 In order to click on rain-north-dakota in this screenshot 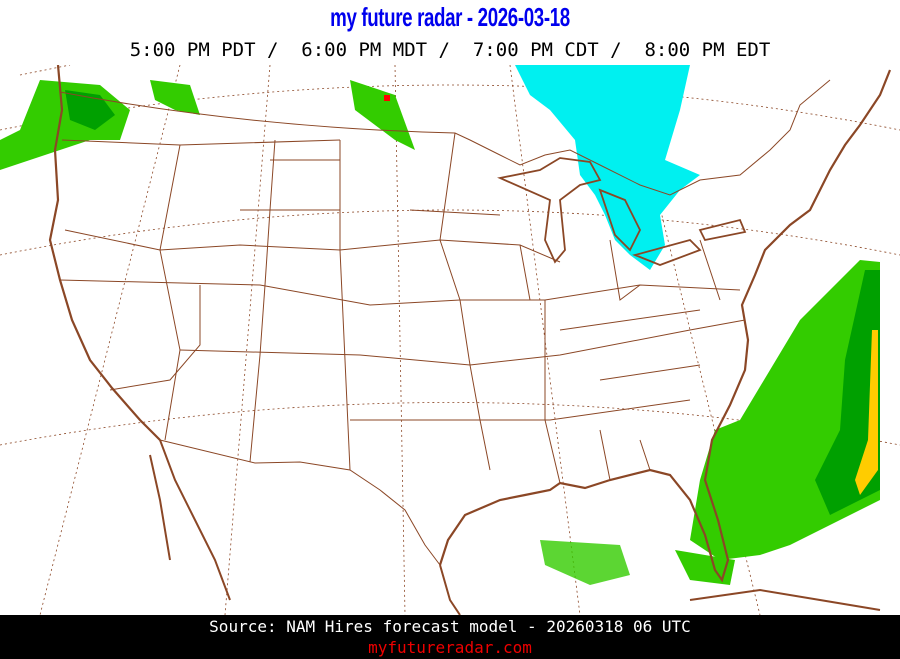, I will do `click(382, 115)`.